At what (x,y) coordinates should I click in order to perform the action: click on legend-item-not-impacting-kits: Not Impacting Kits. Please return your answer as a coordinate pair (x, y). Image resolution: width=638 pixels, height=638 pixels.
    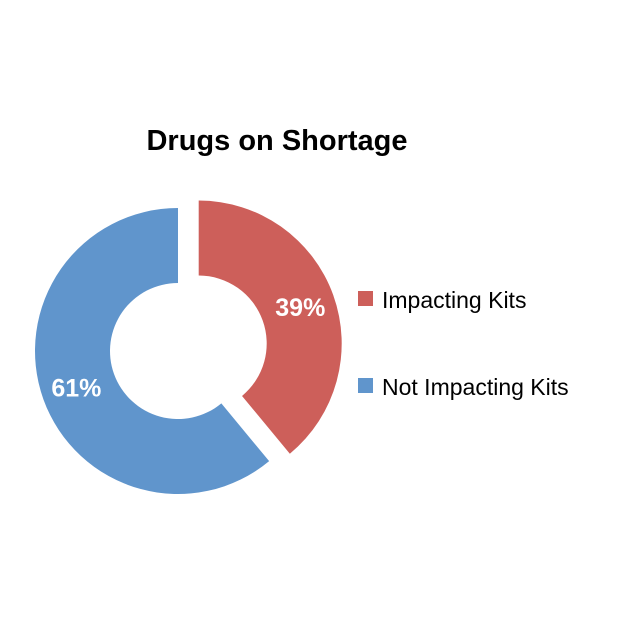
    Looking at the image, I should click on (463, 387).